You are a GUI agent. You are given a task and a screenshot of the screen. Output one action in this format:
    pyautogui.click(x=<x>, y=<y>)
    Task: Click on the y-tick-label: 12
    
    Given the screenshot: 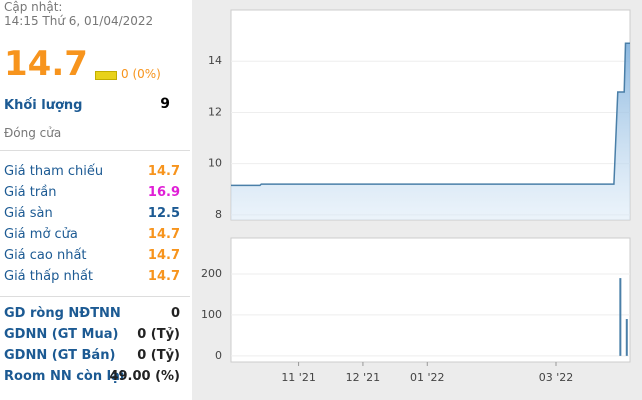 What is the action you would take?
    pyautogui.click(x=215, y=111)
    